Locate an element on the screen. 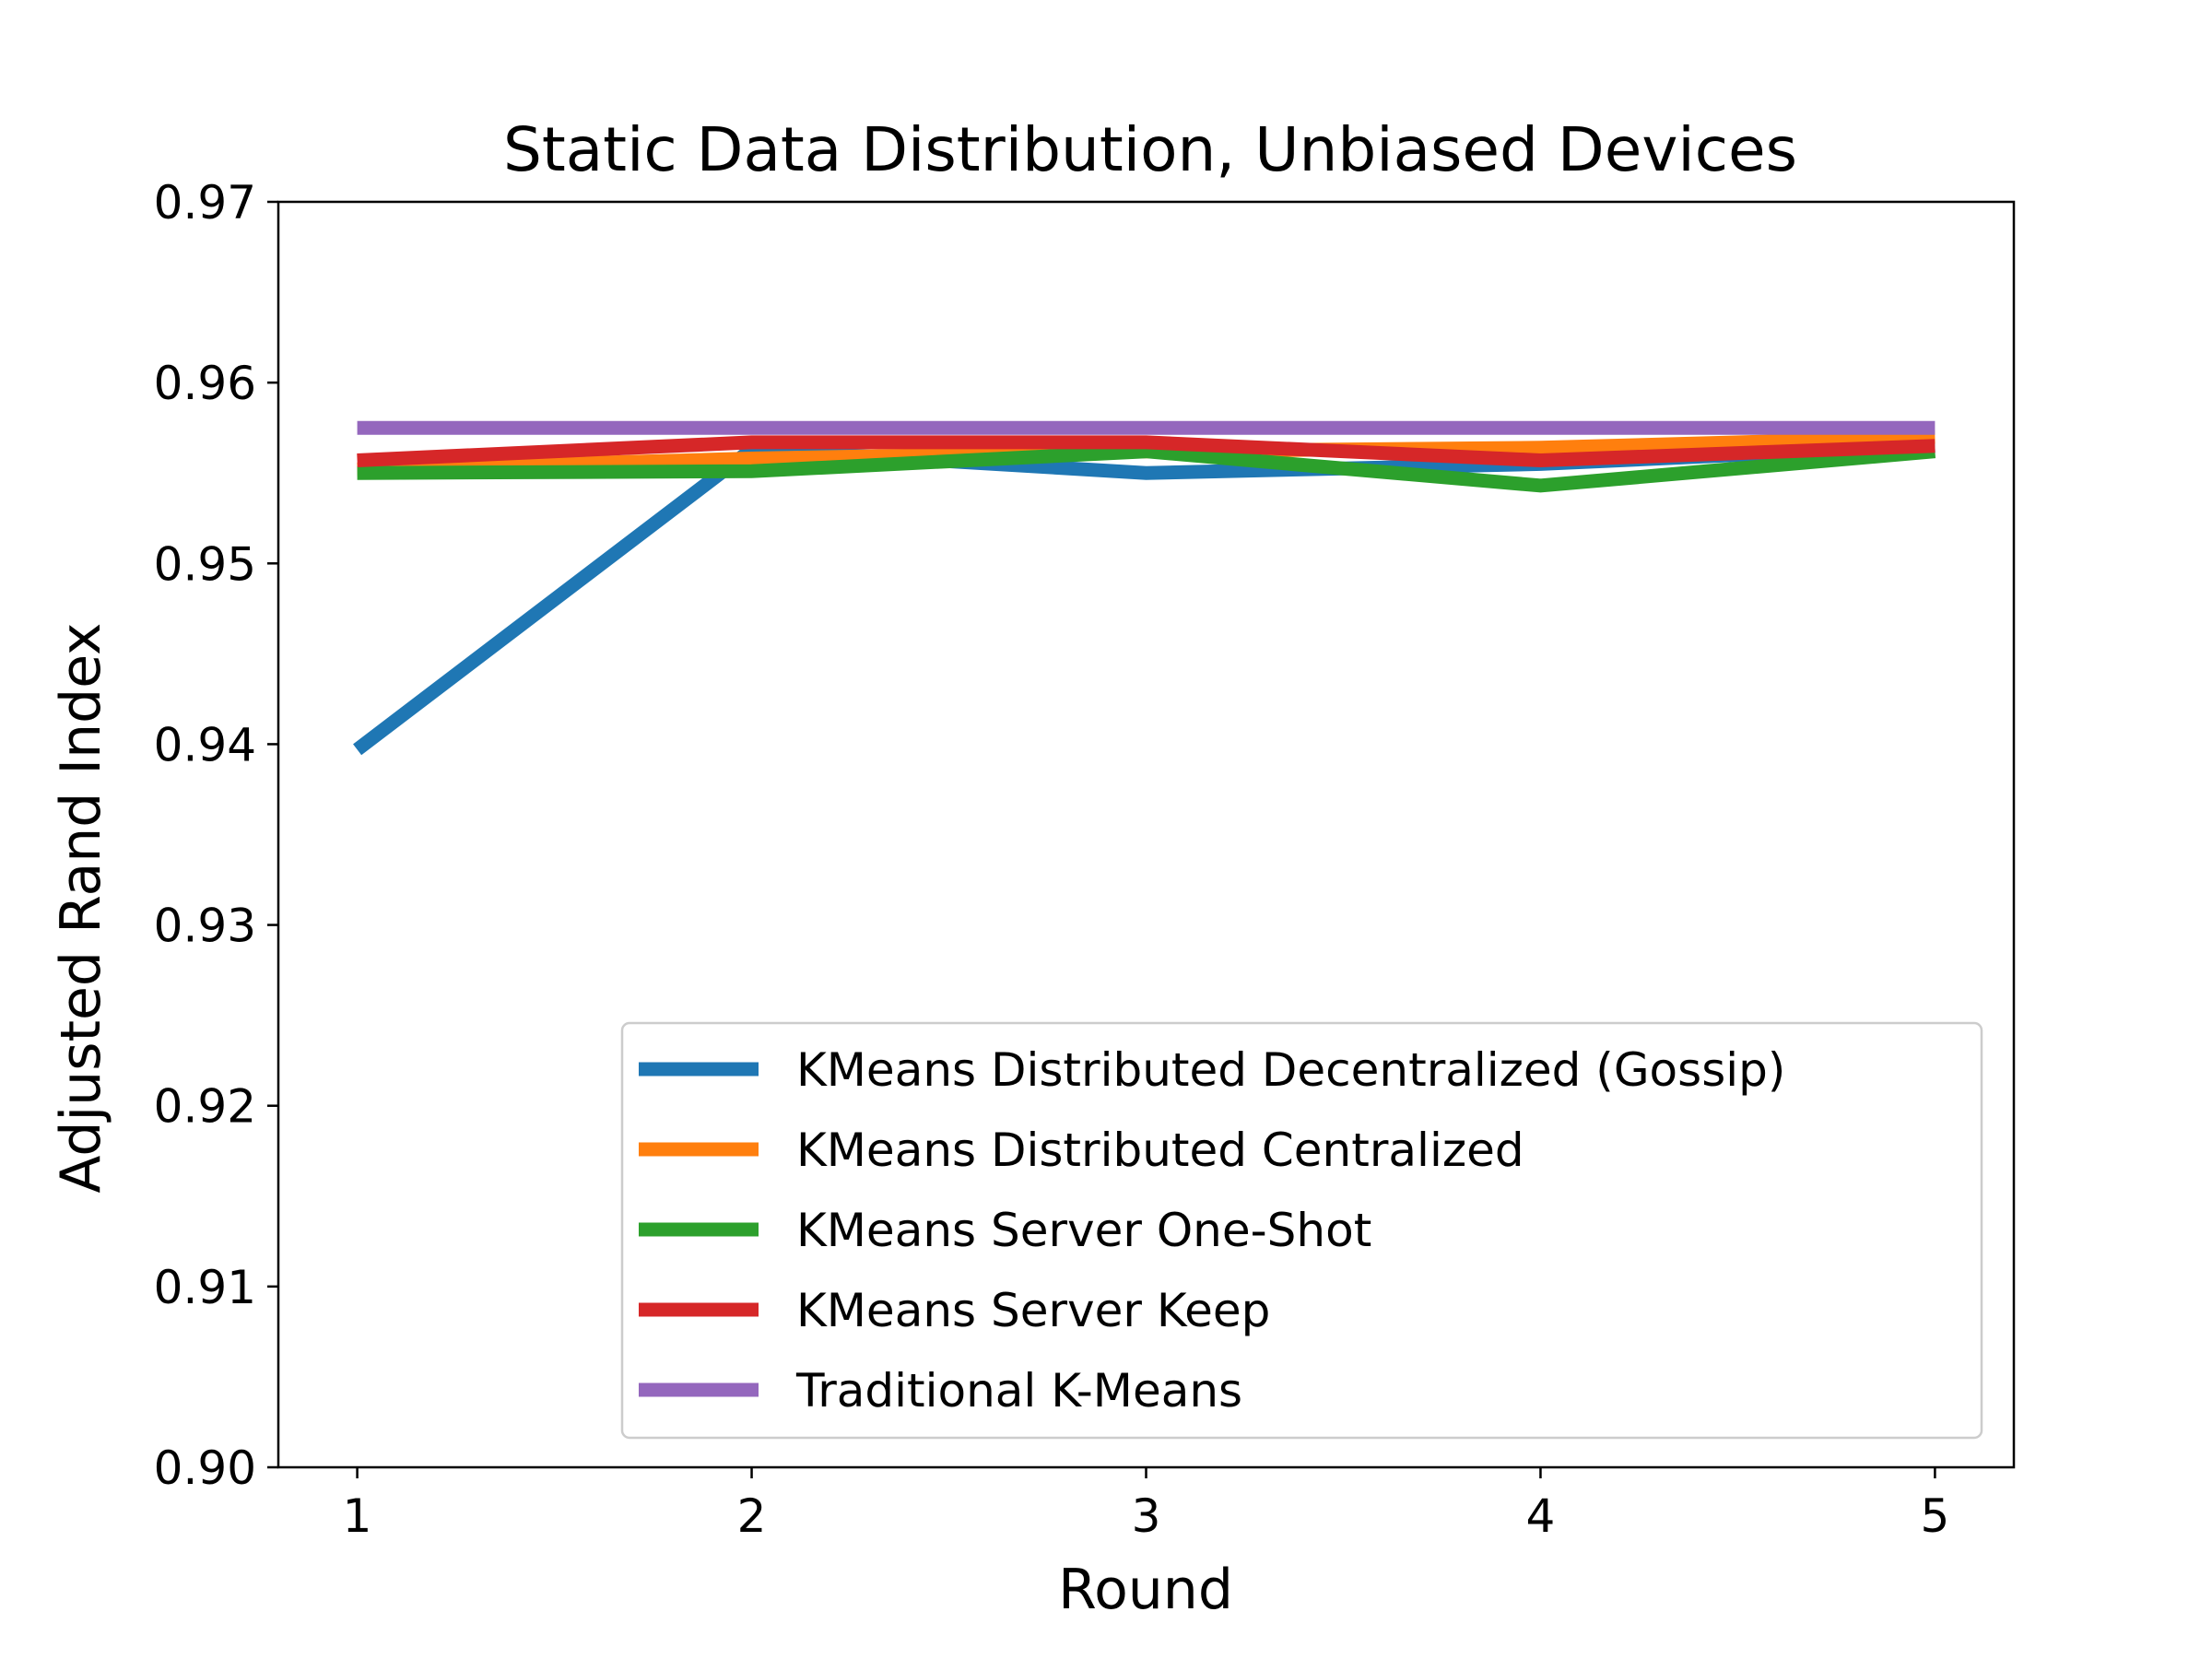 This screenshot has width=2212, height=1659. x-tick-label: 4 is located at coordinates (1541, 1516).